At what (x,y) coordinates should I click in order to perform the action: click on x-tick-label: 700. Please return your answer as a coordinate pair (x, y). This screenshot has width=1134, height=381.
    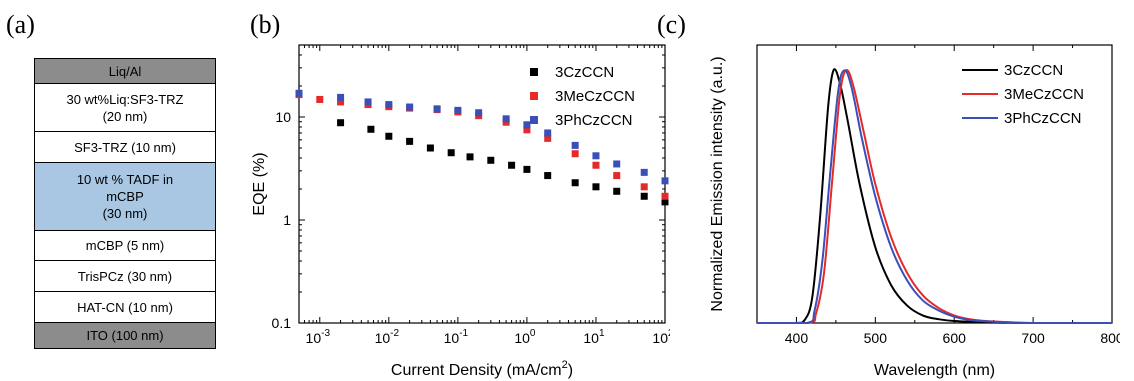
    Looking at the image, I should click on (1033, 338).